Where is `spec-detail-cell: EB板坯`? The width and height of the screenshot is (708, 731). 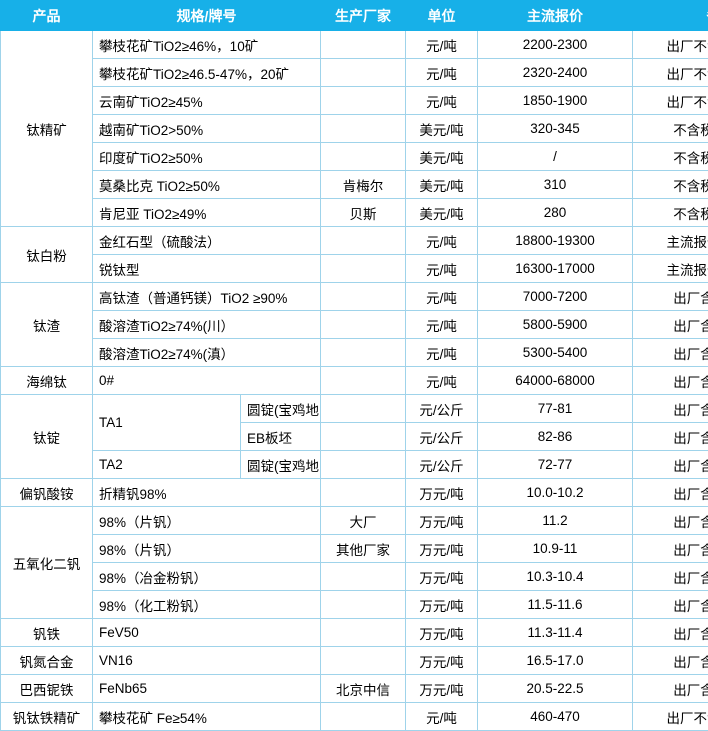
spec-detail-cell: EB板坯 is located at coordinates (280, 436).